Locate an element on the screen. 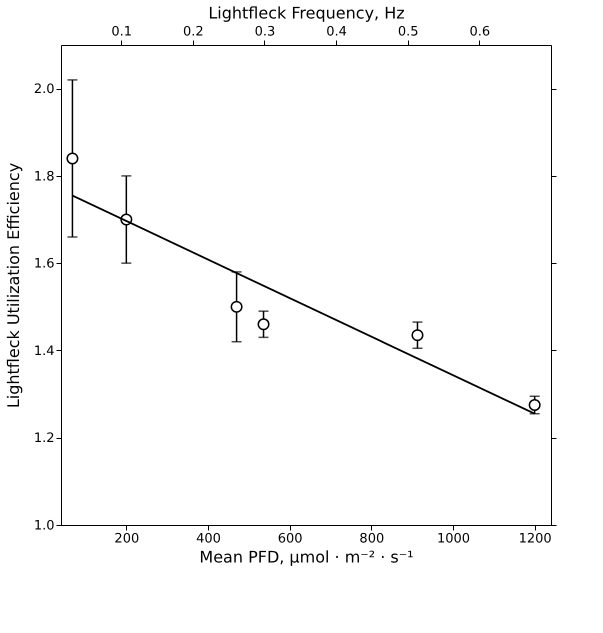  x-tick-label: 800 is located at coordinates (371, 539).